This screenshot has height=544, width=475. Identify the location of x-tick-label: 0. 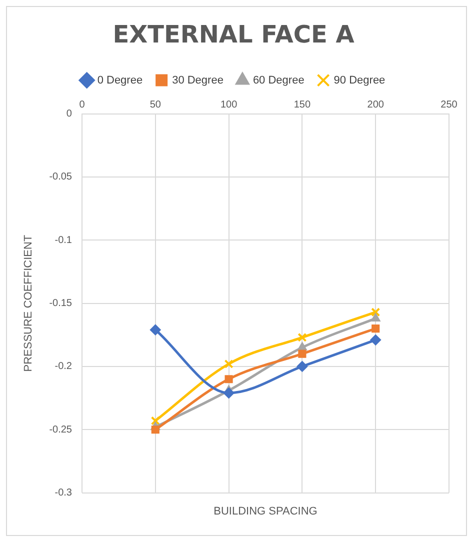
(82, 105).